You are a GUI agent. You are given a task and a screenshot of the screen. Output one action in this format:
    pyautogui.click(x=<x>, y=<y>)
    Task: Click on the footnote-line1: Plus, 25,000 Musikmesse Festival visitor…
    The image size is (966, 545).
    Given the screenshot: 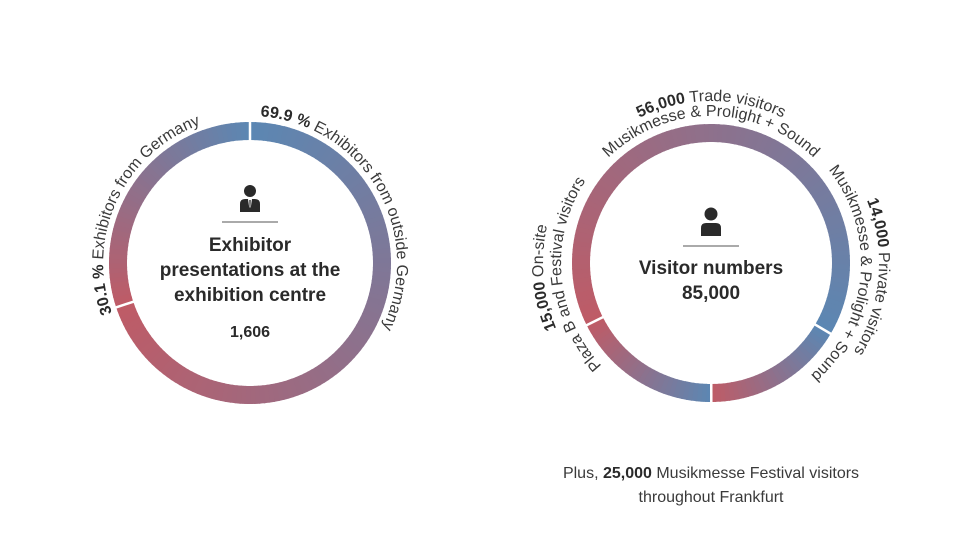 What is the action you would take?
    pyautogui.click(x=711, y=473)
    